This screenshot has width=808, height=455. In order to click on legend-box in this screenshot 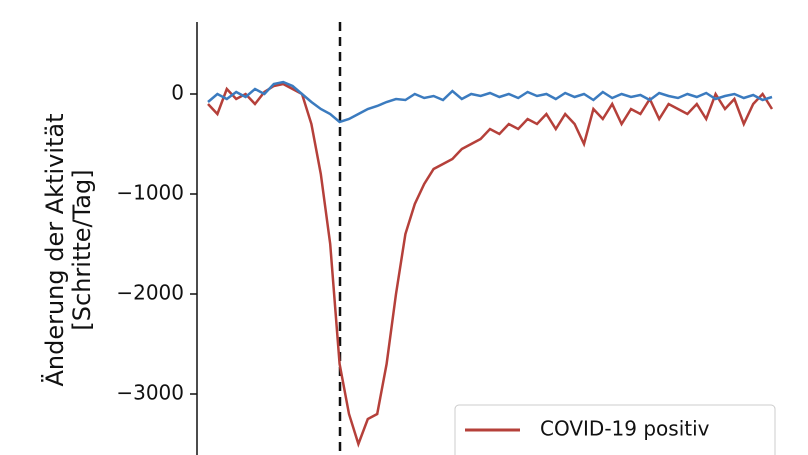, I will do `click(615, 429)`.